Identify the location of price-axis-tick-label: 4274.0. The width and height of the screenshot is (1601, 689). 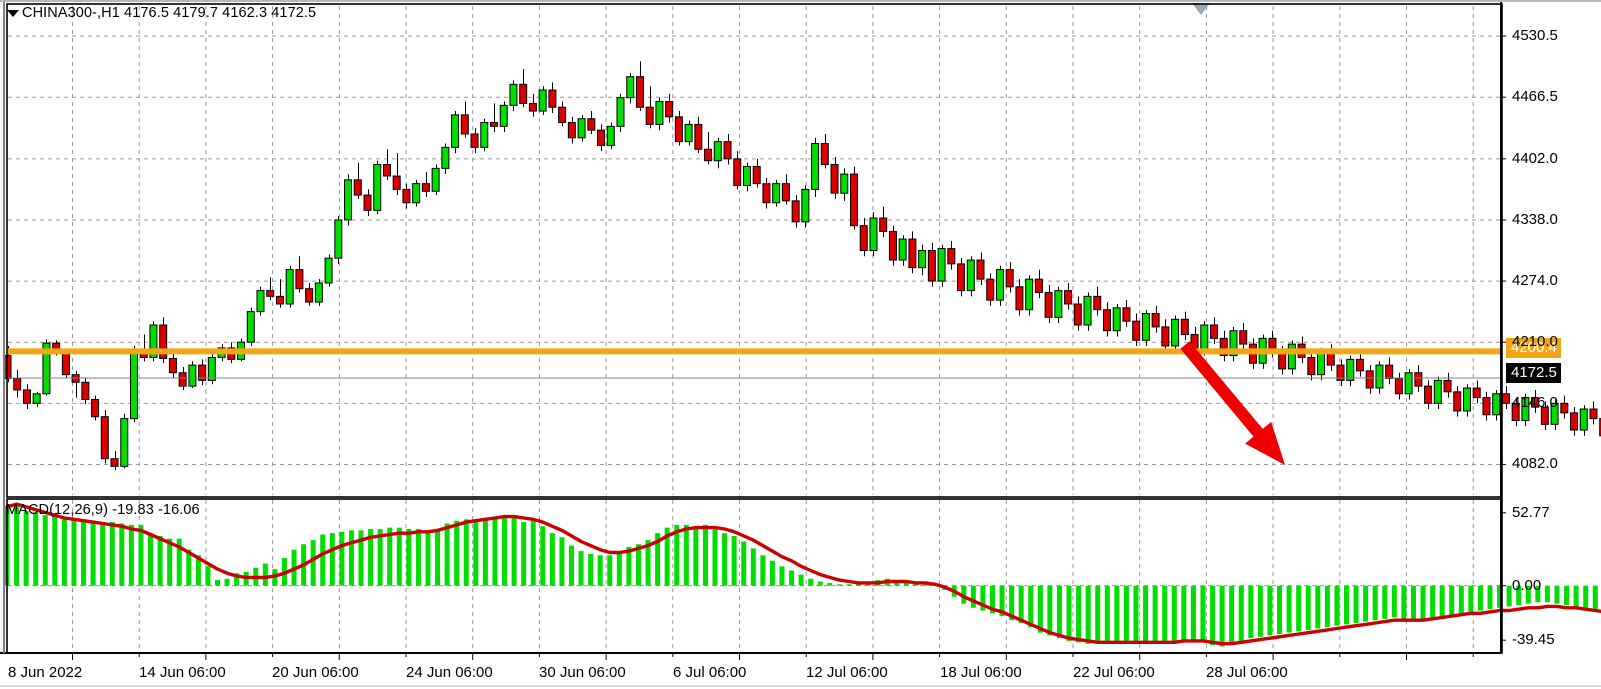
(1535, 281).